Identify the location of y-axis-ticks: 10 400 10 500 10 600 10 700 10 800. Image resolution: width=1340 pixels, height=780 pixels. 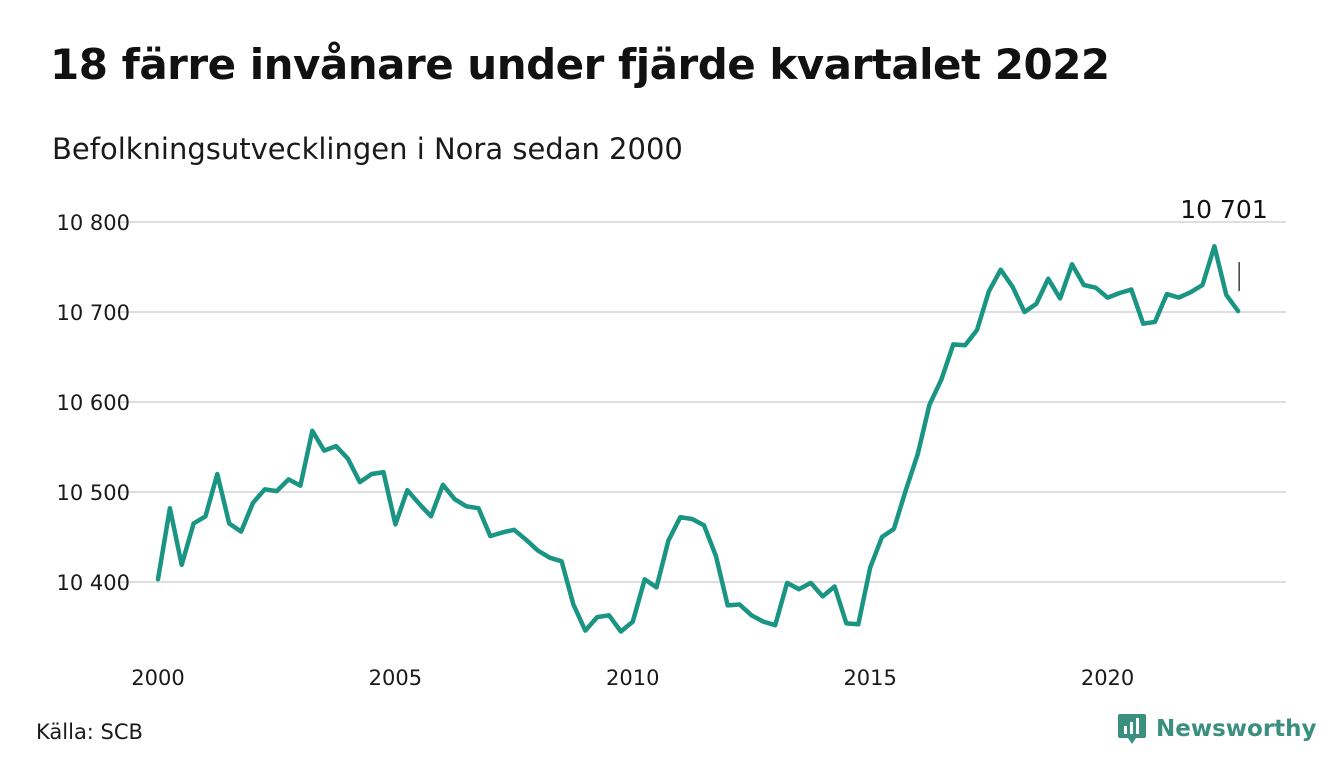
(93, 403).